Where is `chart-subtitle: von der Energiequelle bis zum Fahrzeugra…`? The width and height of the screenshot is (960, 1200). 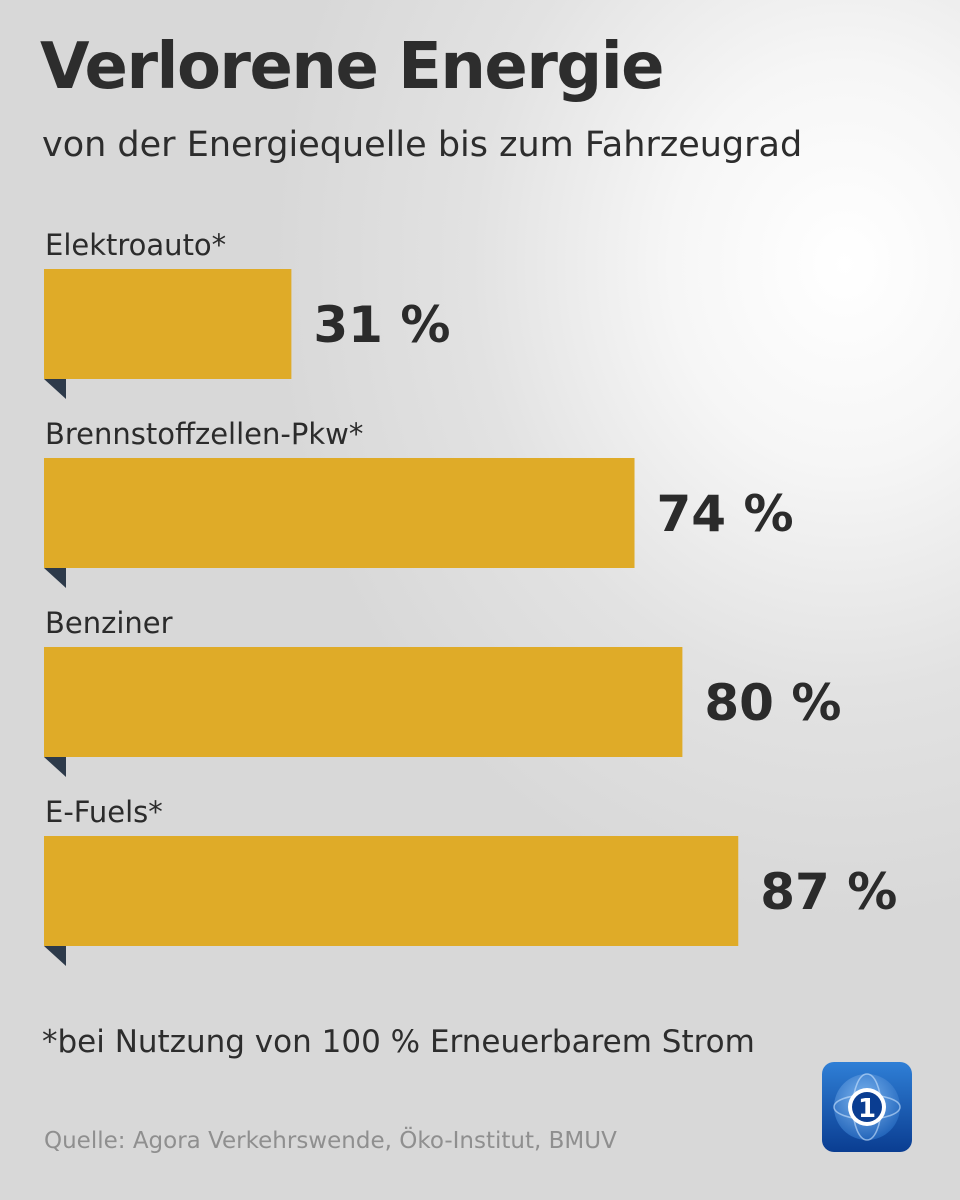 chart-subtitle: von der Energiequelle bis zum Fahrzeugra… is located at coordinates (422, 145).